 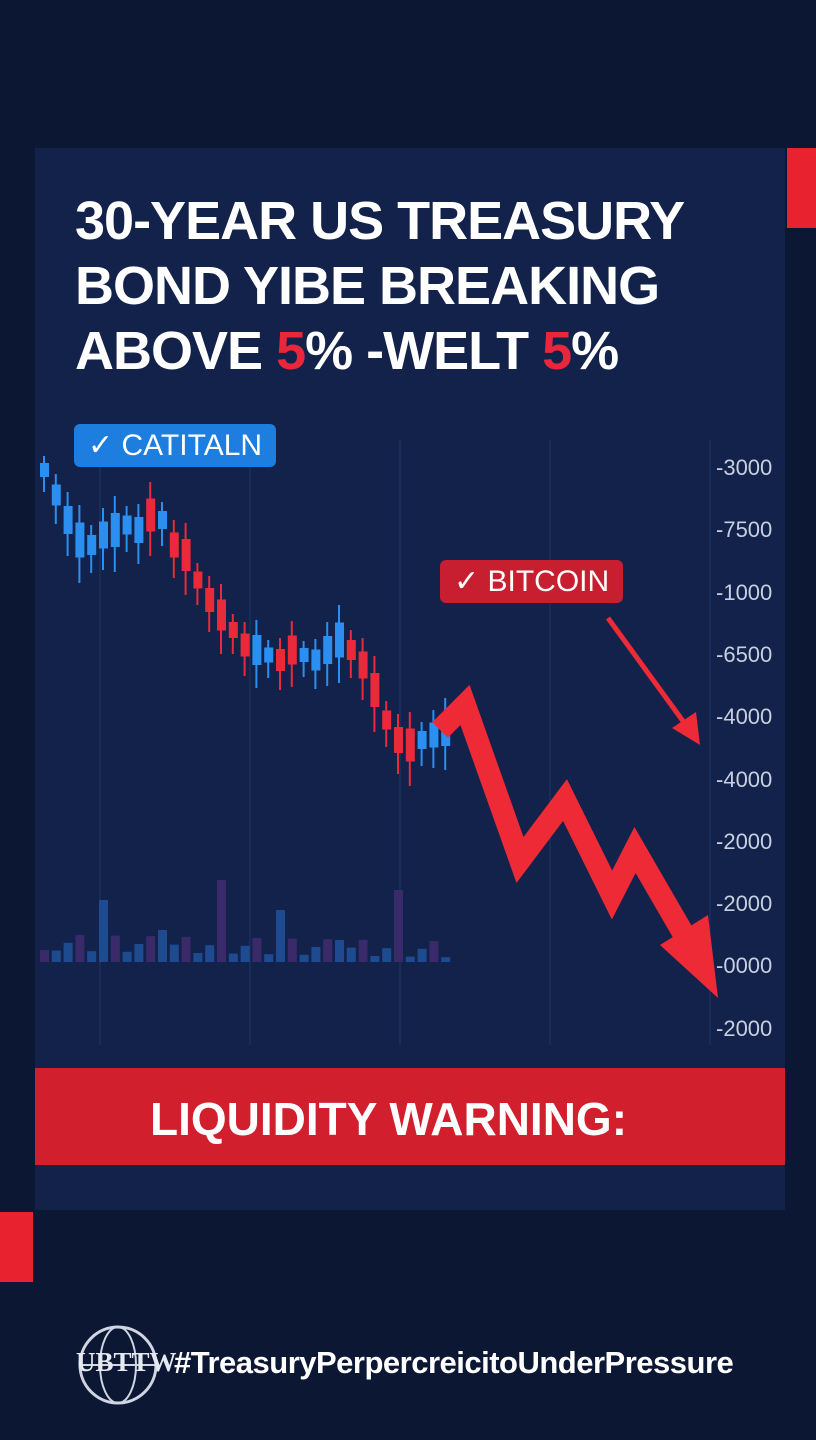 What do you see at coordinates (169, 351) in the screenshot?
I see `headline-part: ABOVE` at bounding box center [169, 351].